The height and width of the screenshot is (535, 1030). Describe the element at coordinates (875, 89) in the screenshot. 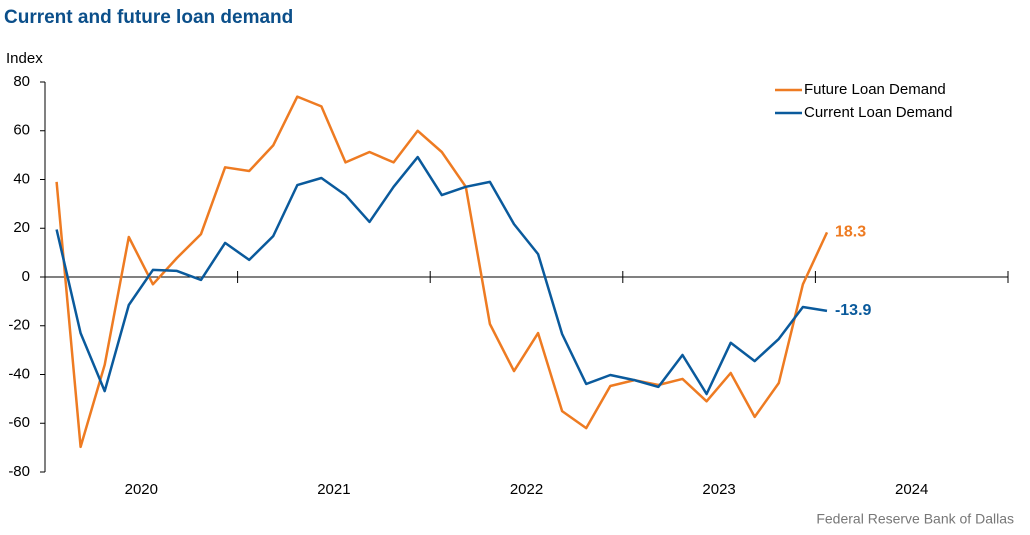

I see `legend-label: Future Loan Demand` at that location.